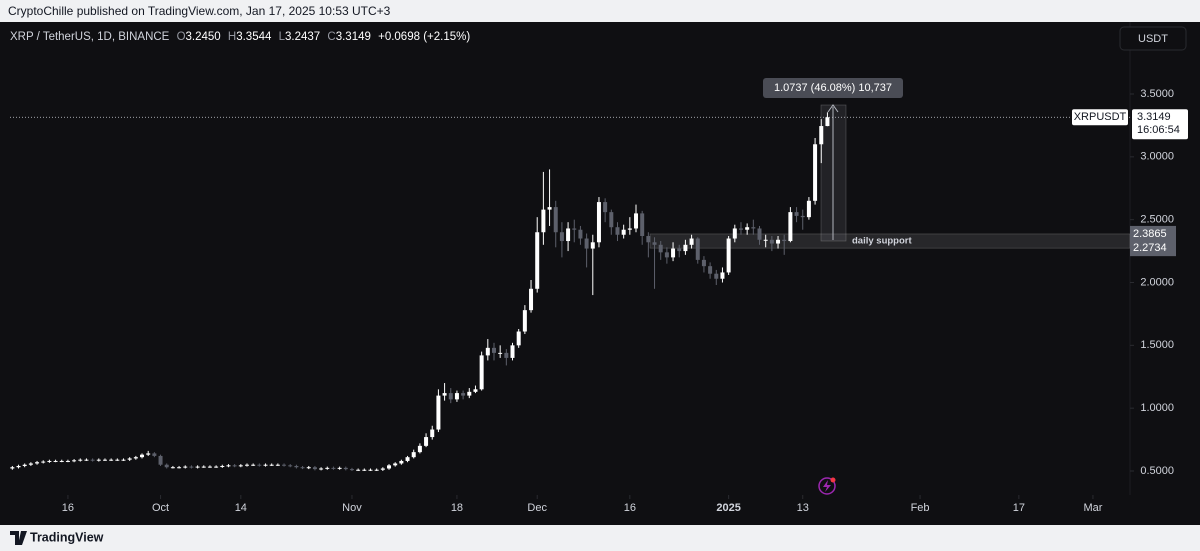  Describe the element at coordinates (241, 508) in the screenshot. I see `x-tick-label: 14` at that location.